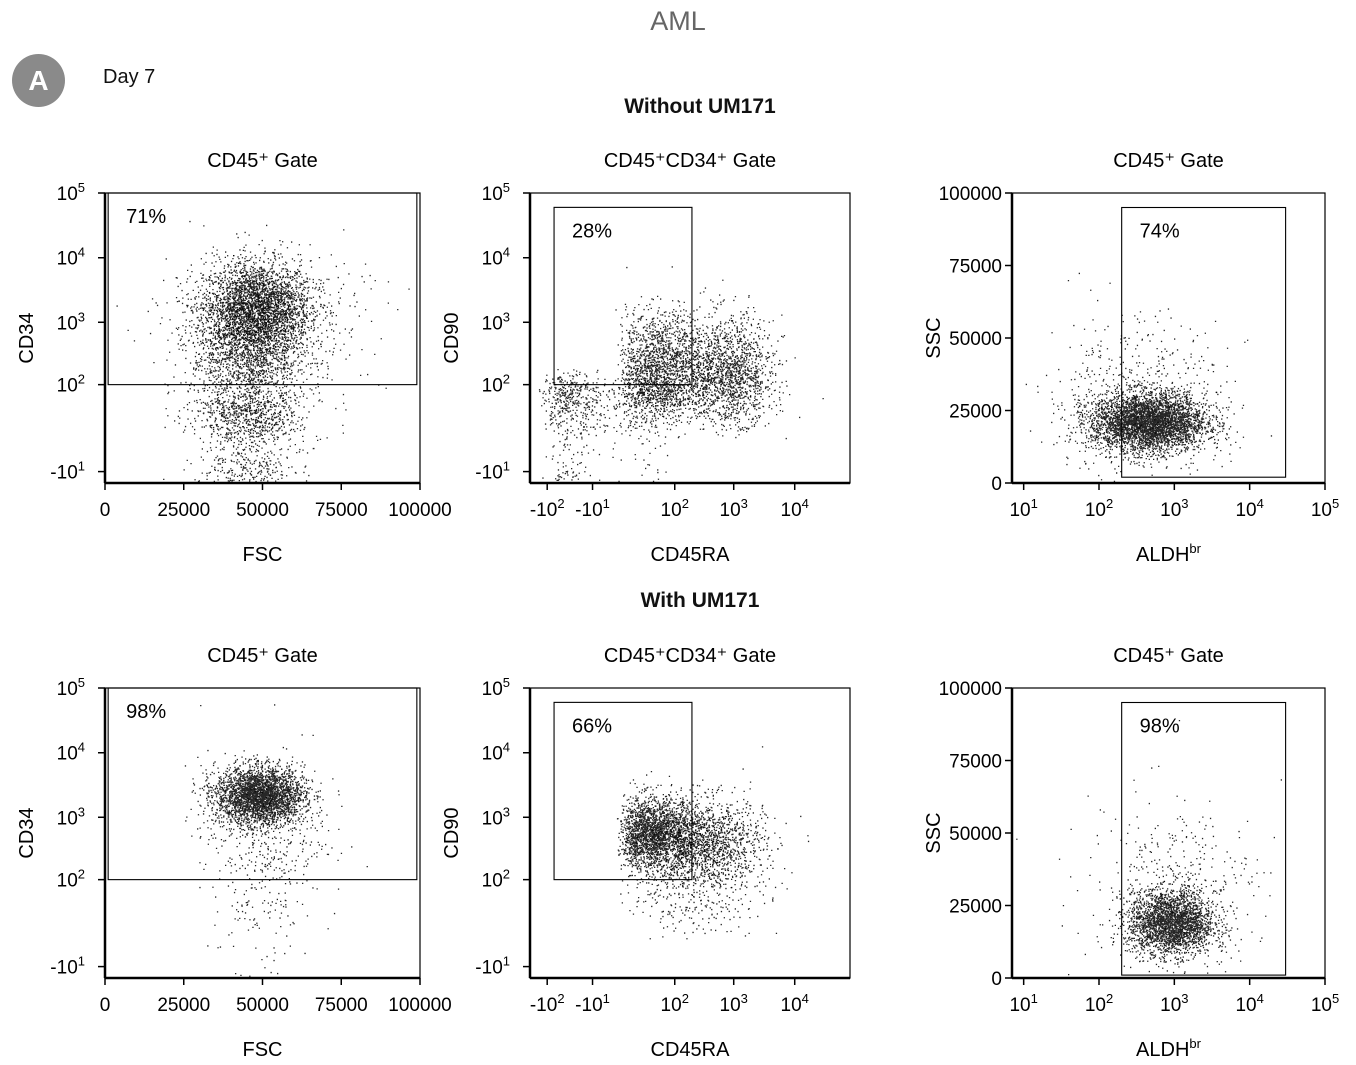  I want to click on plot-r1c3-y-tick-label-1: 0, so click(996, 484).